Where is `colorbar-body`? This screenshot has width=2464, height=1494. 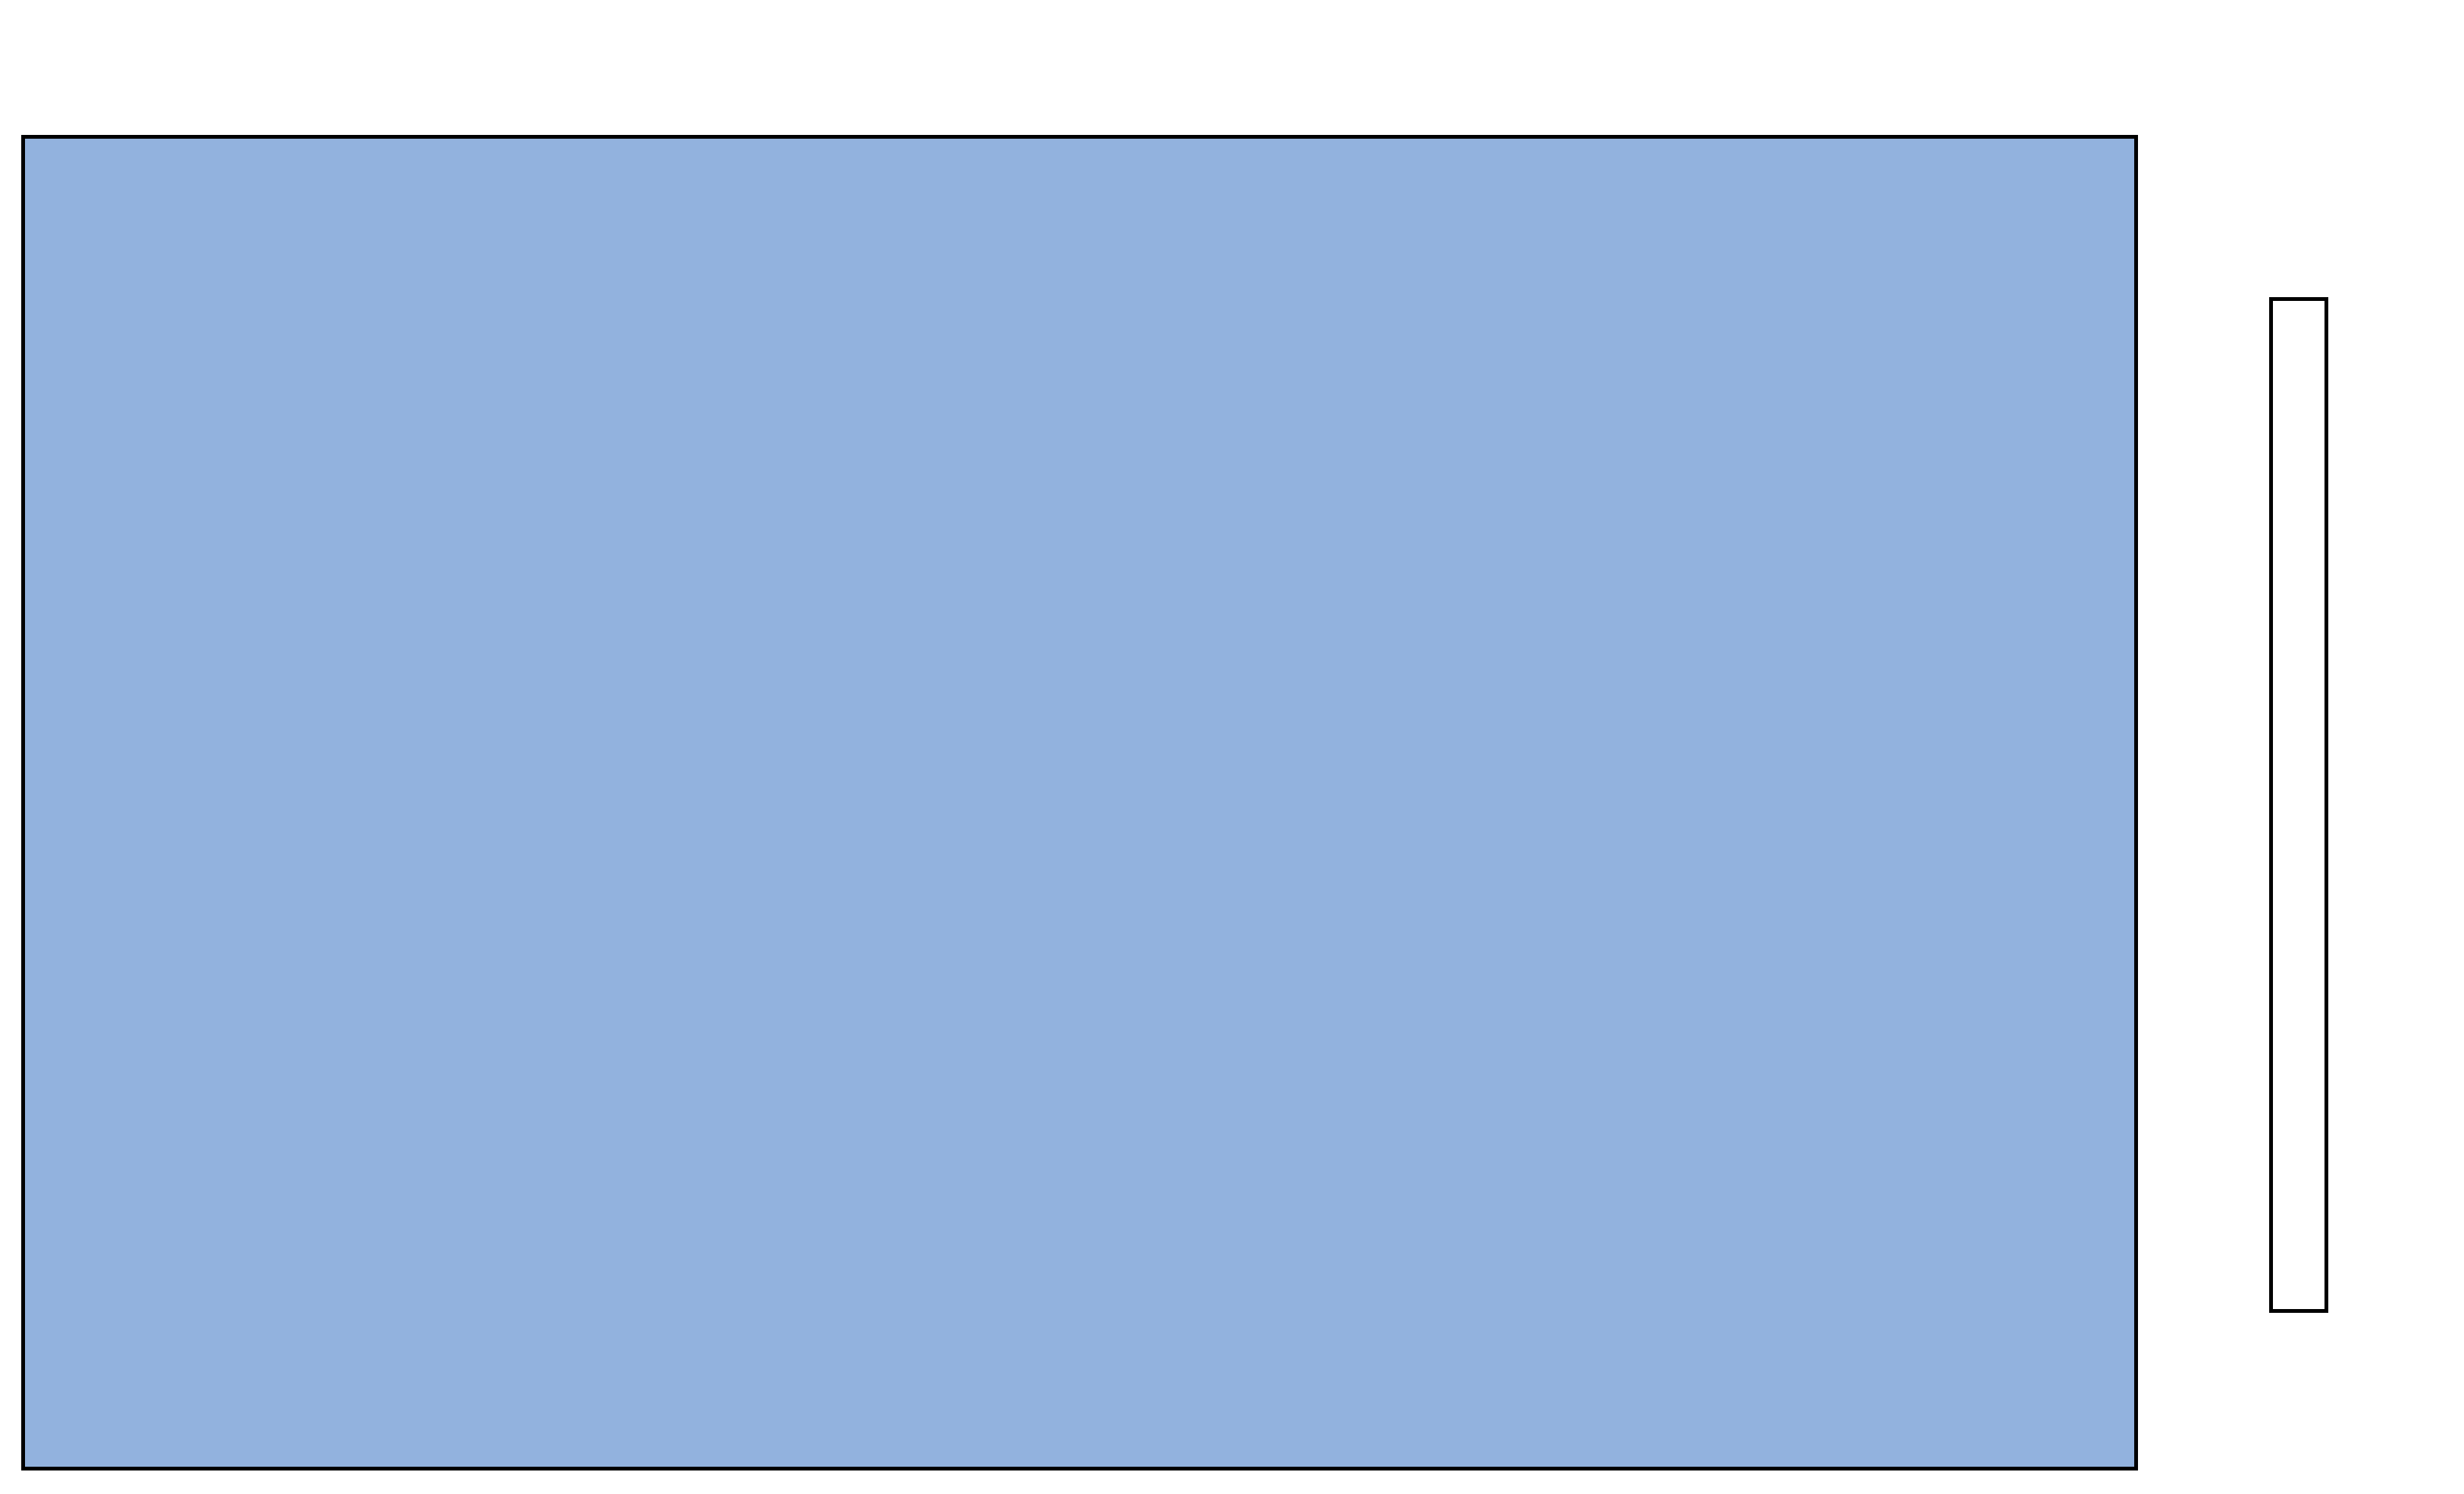 colorbar-body is located at coordinates (2298, 805).